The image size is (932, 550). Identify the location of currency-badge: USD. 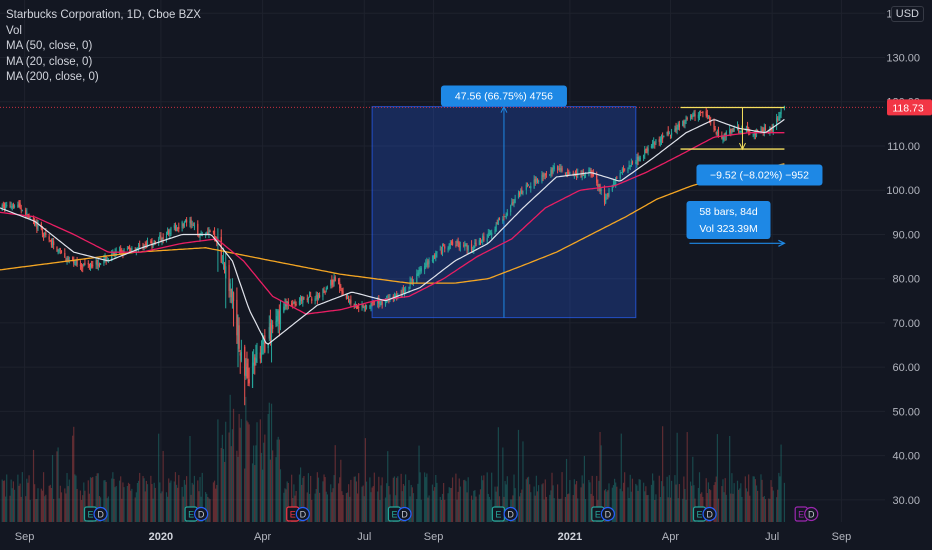
(907, 14).